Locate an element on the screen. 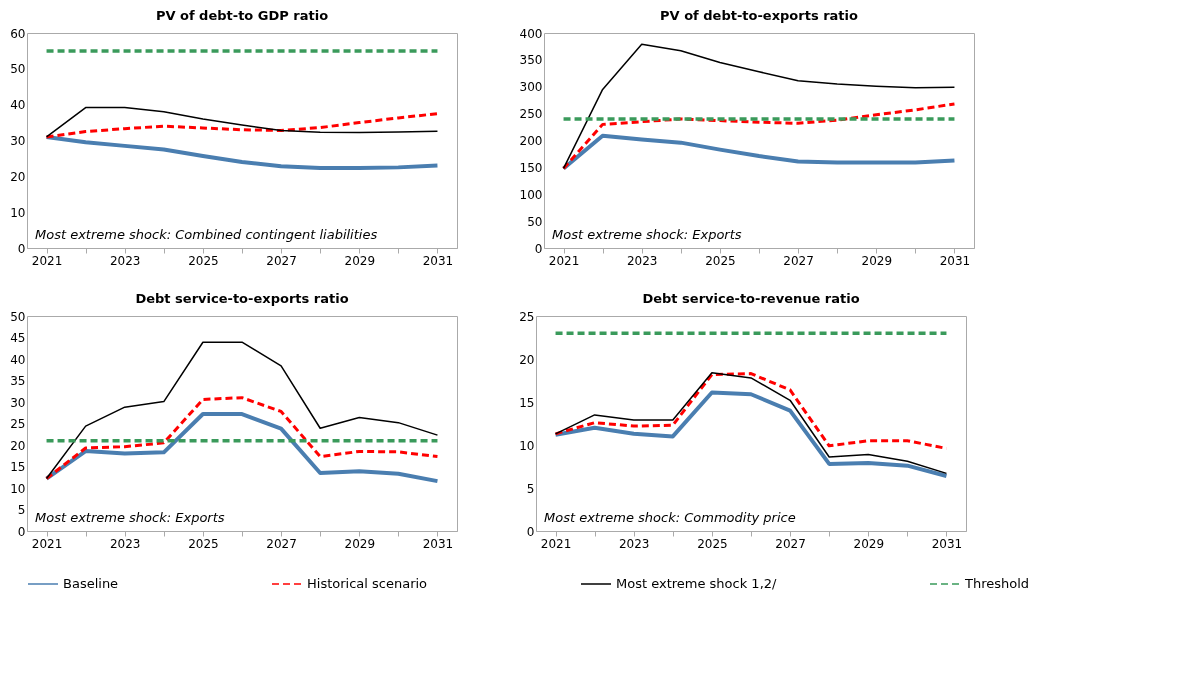 The width and height of the screenshot is (1202, 679). legend-label: Historical scenario is located at coordinates (367, 583).